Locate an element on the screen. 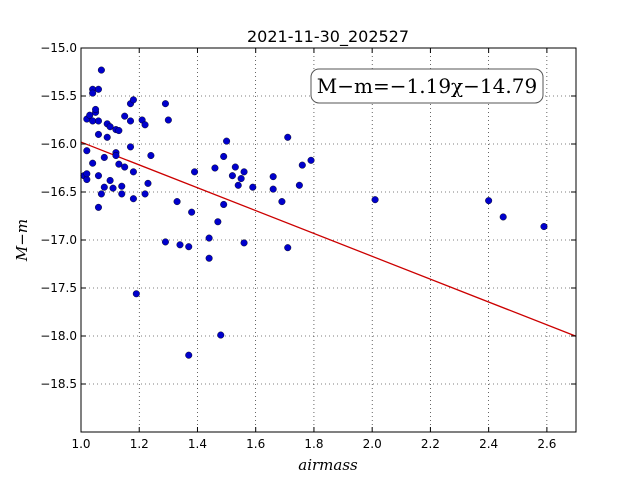 This screenshot has height=480, width=640. x-tick-label: 2.4 is located at coordinates (488, 444).